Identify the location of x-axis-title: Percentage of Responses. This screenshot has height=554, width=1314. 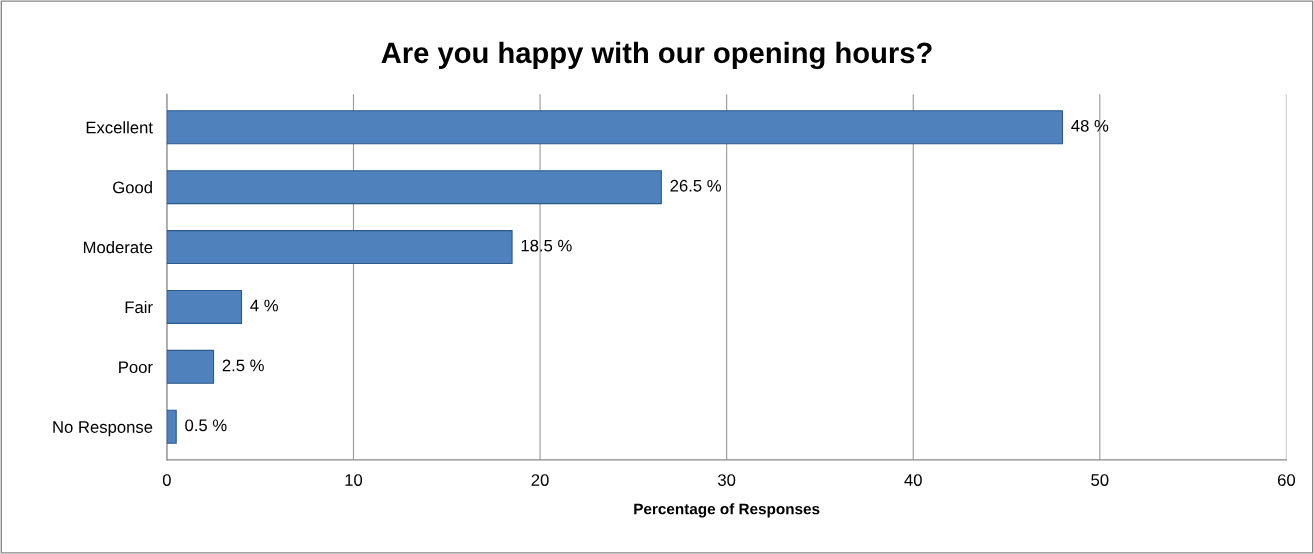
(727, 510).